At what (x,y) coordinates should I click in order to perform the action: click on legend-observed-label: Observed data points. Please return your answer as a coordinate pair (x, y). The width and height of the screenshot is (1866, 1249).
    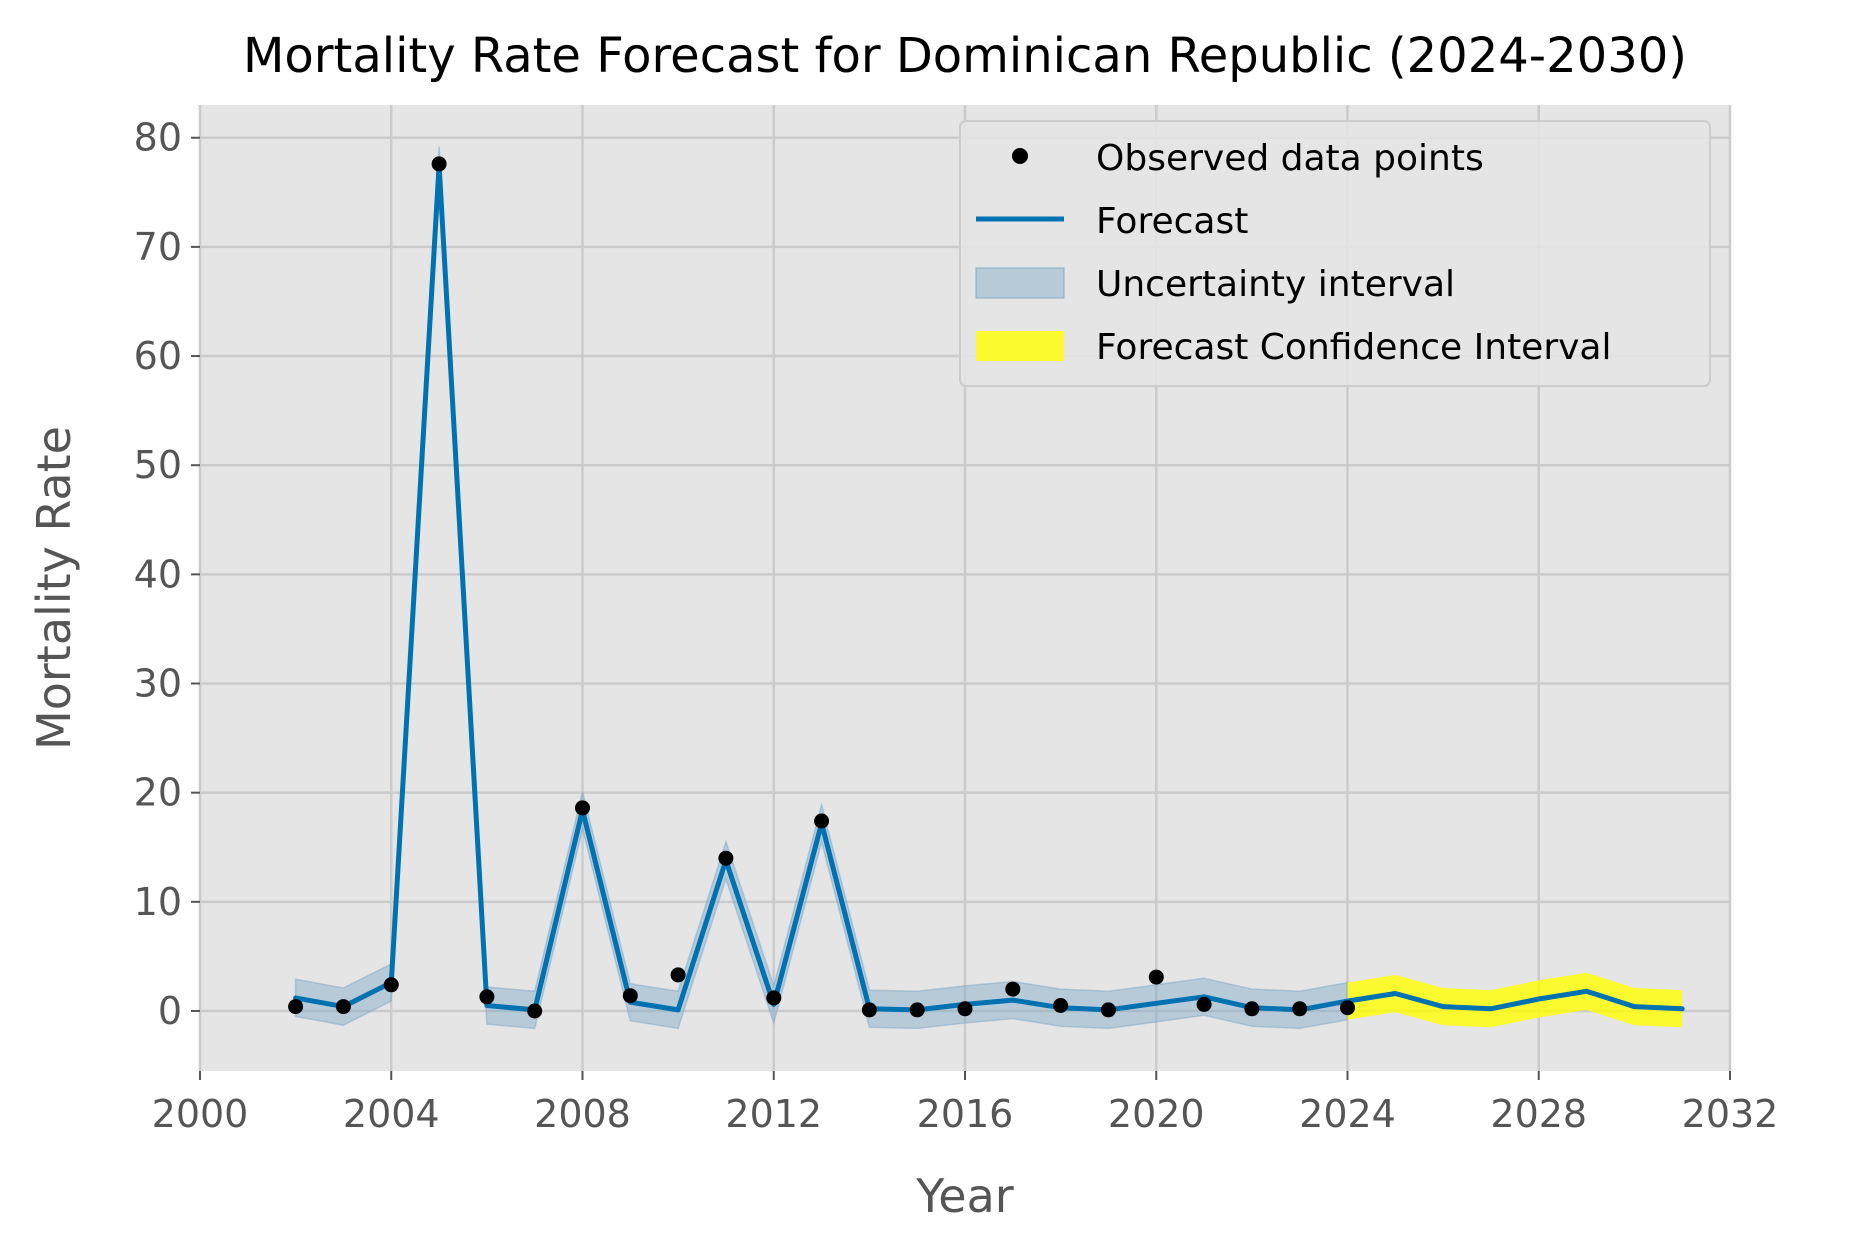
    Looking at the image, I should click on (1290, 158).